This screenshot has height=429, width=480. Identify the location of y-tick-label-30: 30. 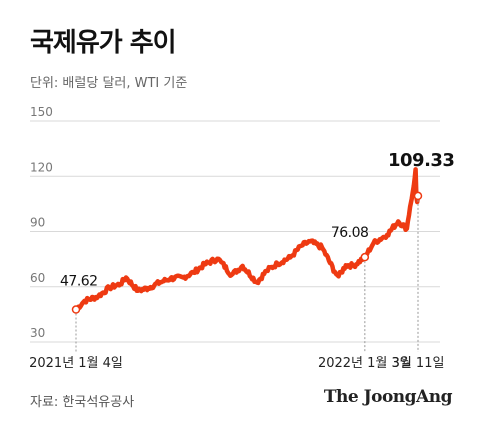
(37, 333).